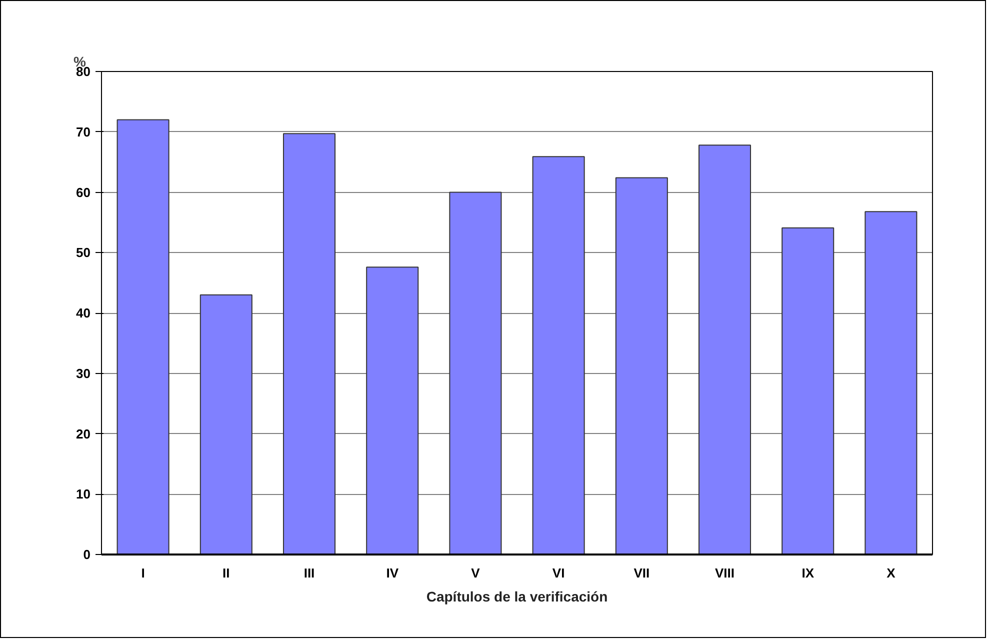 The image size is (990, 642). Describe the element at coordinates (226, 573) in the screenshot. I see `x-tick-label: II` at that location.